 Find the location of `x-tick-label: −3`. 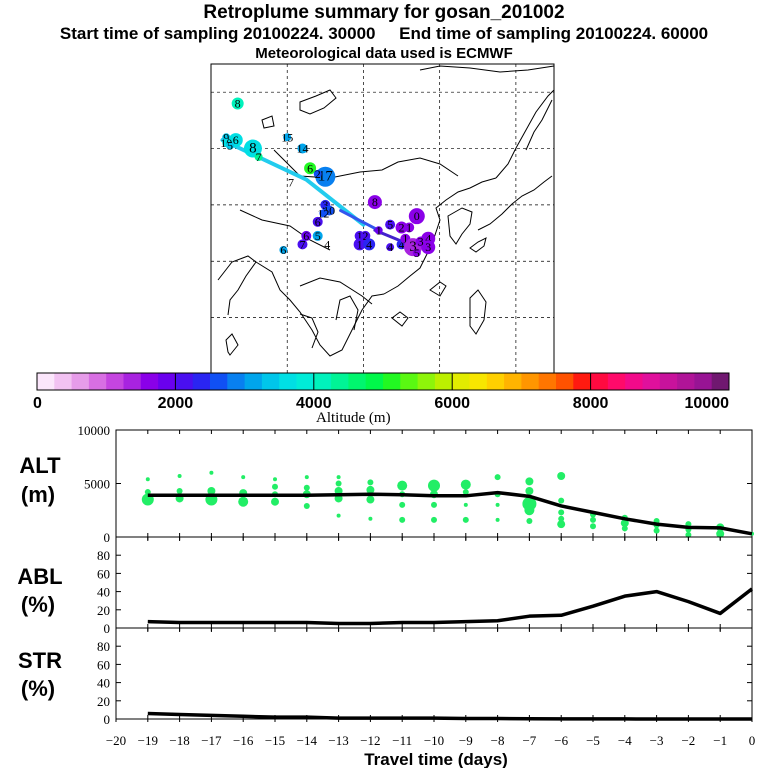

x-tick-label: −3 is located at coordinates (657, 740).